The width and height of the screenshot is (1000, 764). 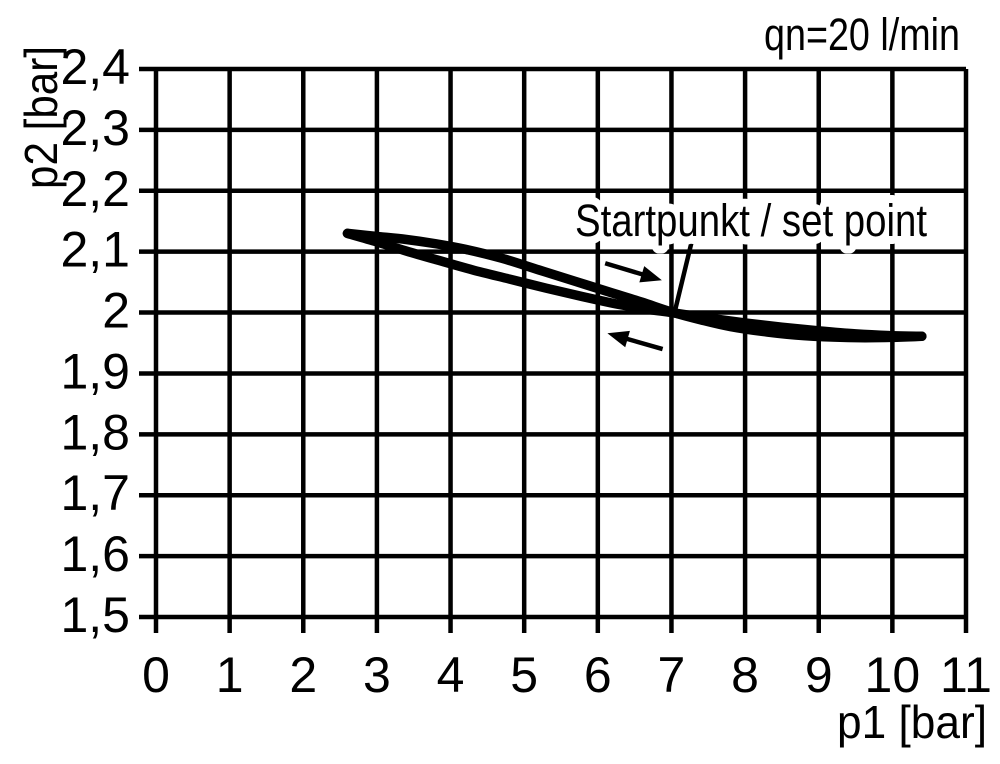 I want to click on curve-p1-decreasing, so click(x=634, y=285).